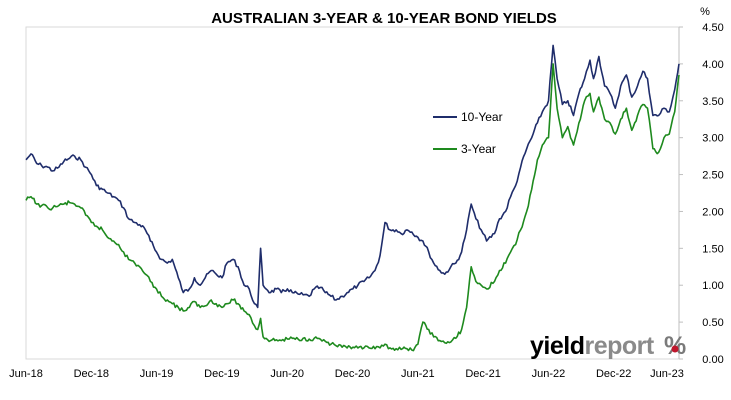 Image resolution: width=731 pixels, height=400 pixels. I want to click on x-tick-label: Dec-22, so click(613, 374).